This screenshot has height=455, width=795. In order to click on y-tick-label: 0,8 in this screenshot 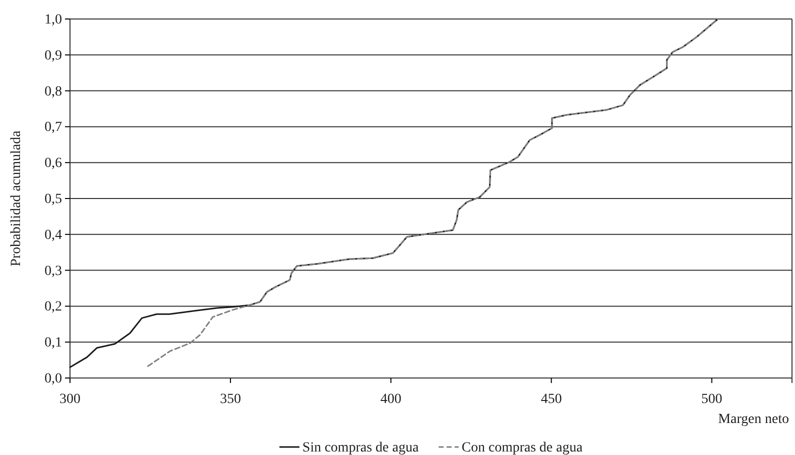, I will do `click(53, 92)`.